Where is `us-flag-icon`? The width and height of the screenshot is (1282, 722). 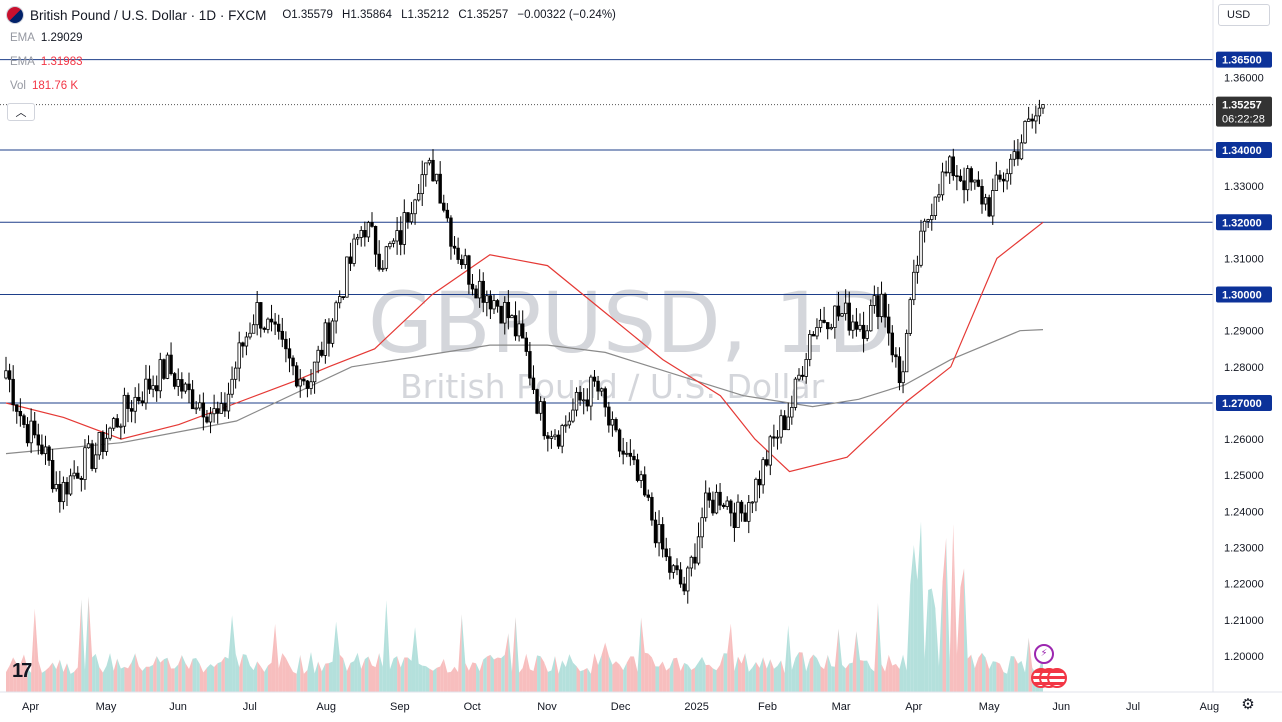 us-flag-icon is located at coordinates (1049, 678).